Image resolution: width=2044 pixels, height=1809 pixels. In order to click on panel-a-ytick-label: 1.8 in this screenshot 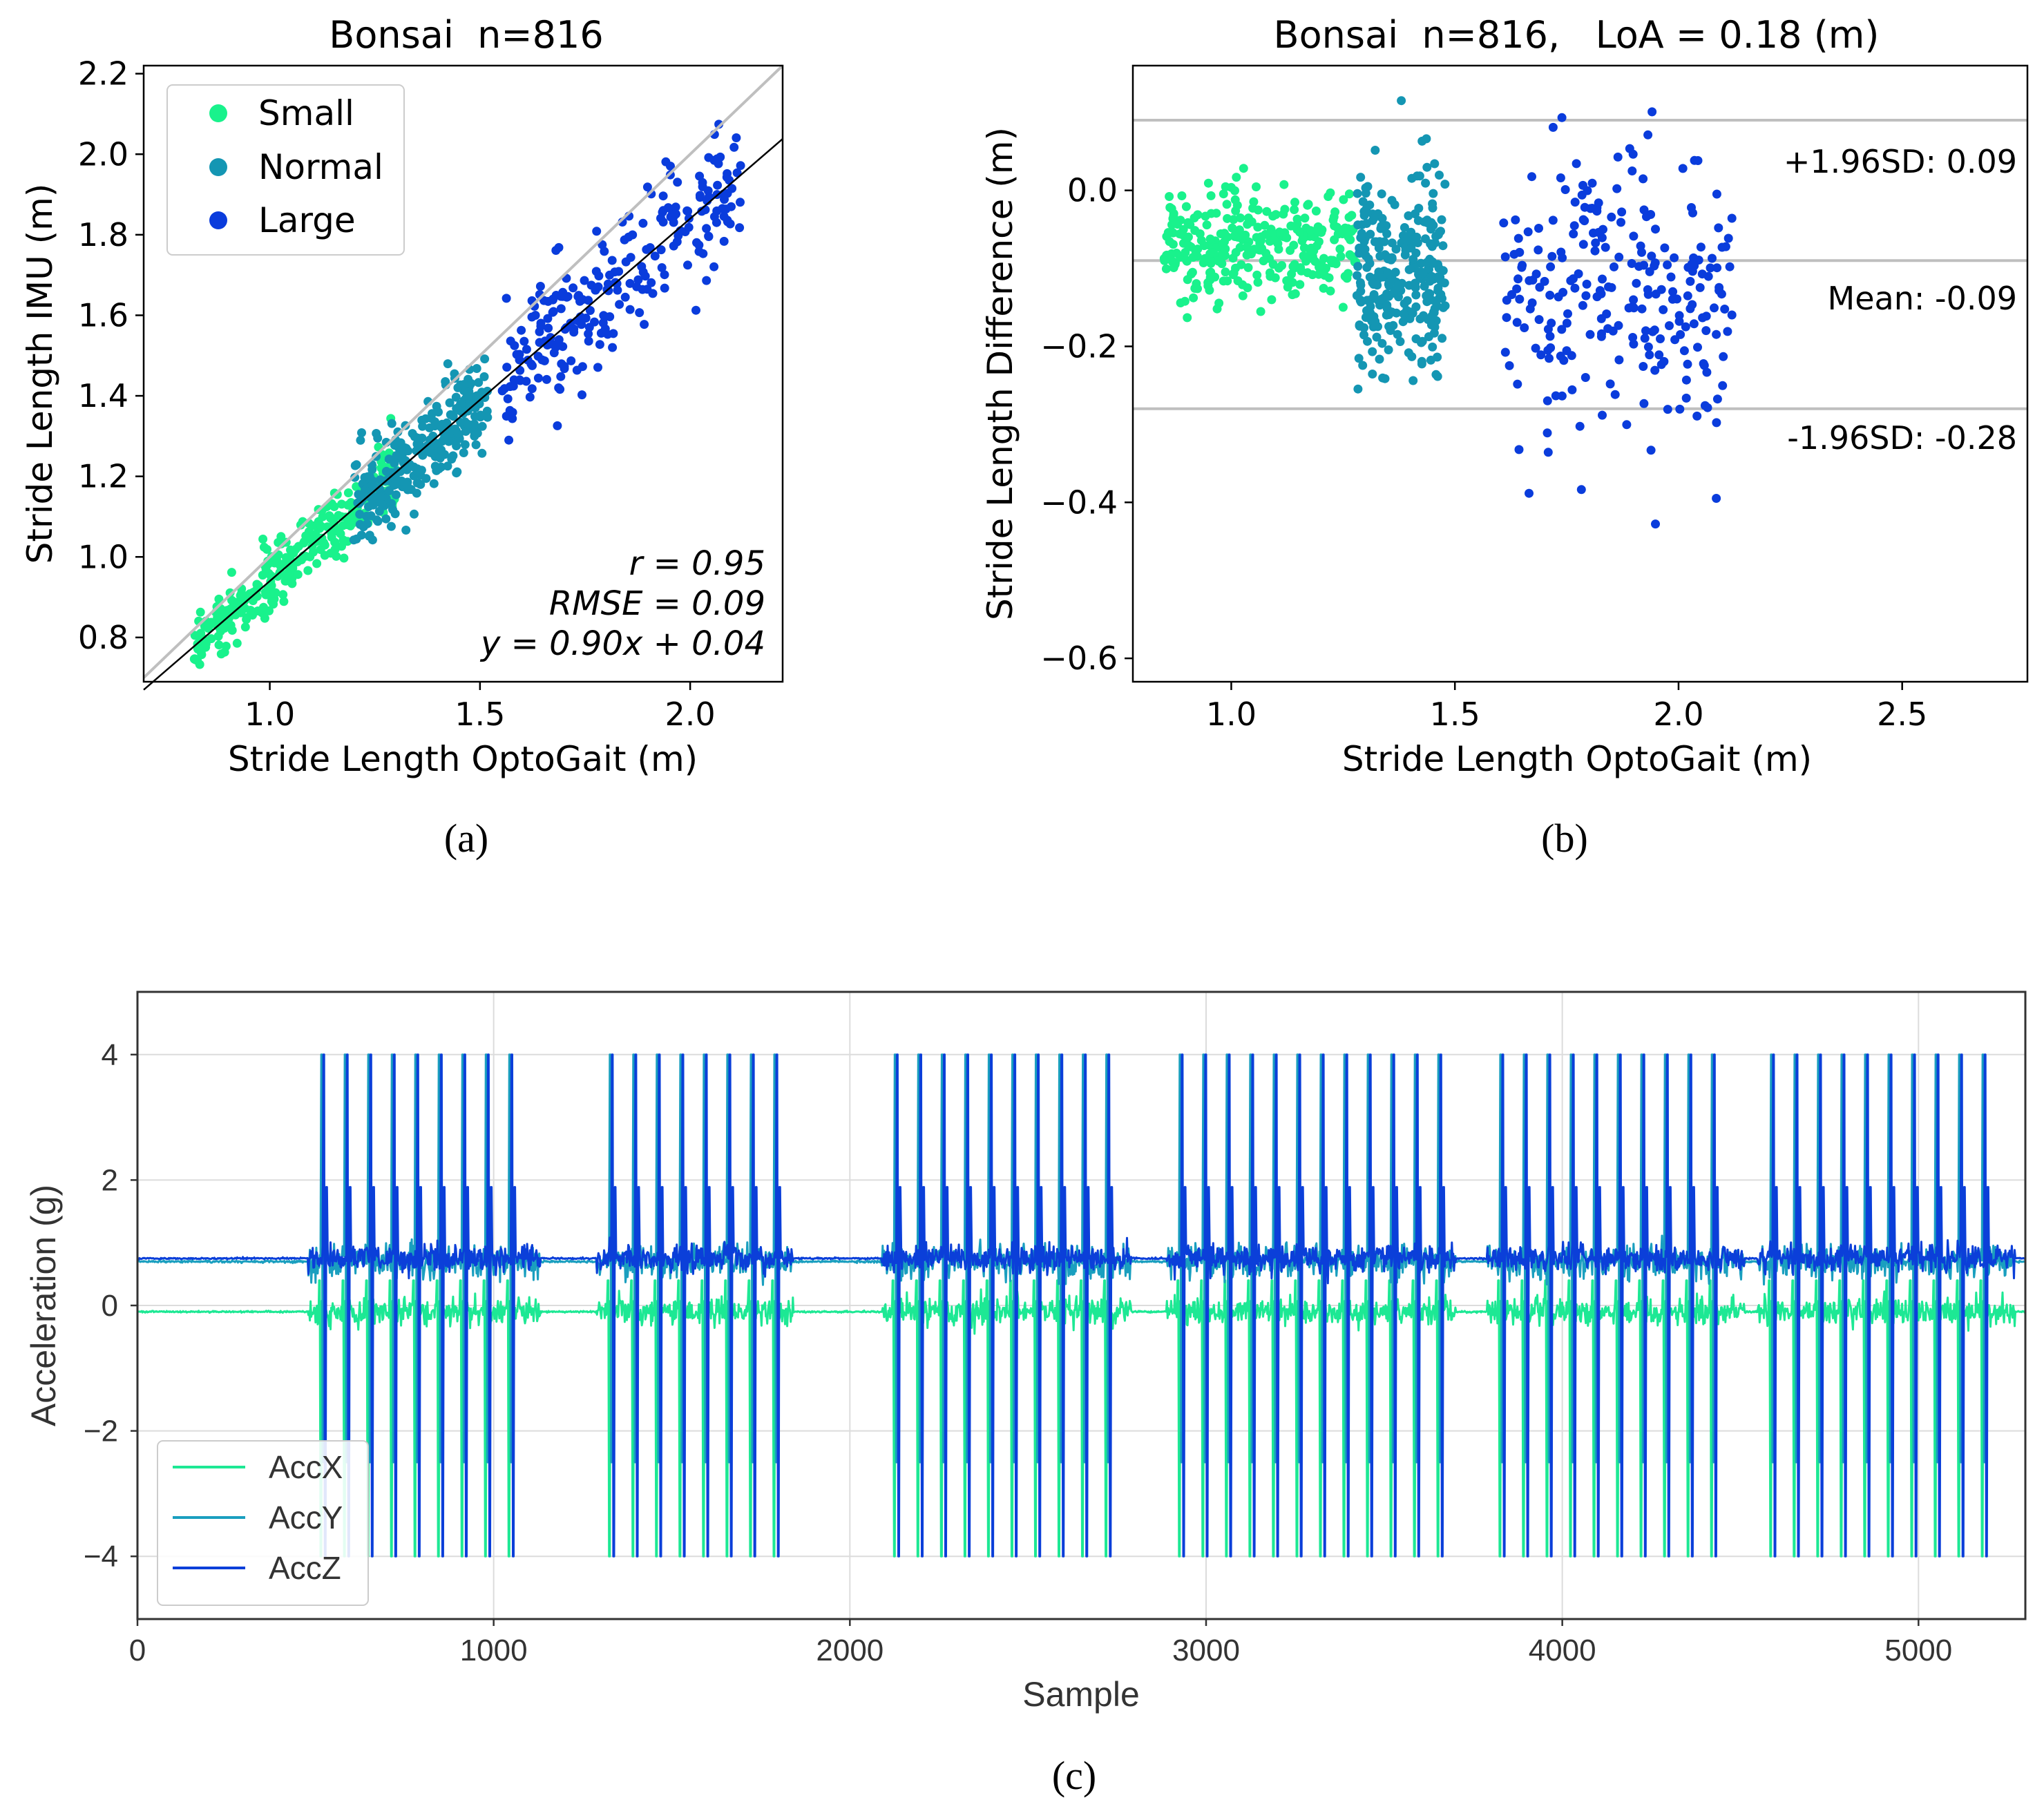, I will do `click(103, 234)`.